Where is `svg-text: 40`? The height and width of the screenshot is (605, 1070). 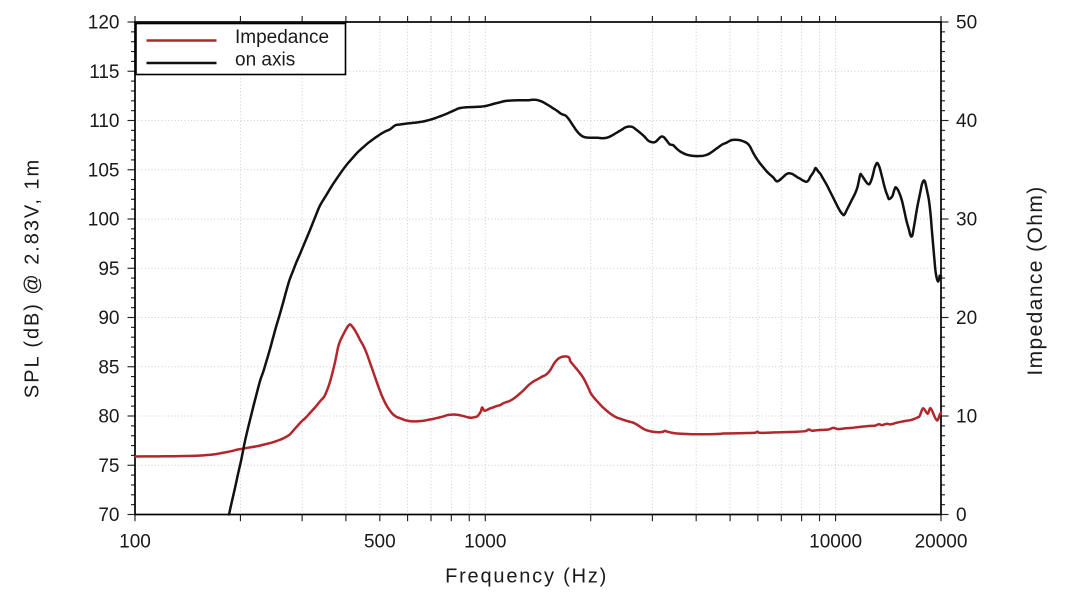
svg-text: 40 is located at coordinates (966, 121).